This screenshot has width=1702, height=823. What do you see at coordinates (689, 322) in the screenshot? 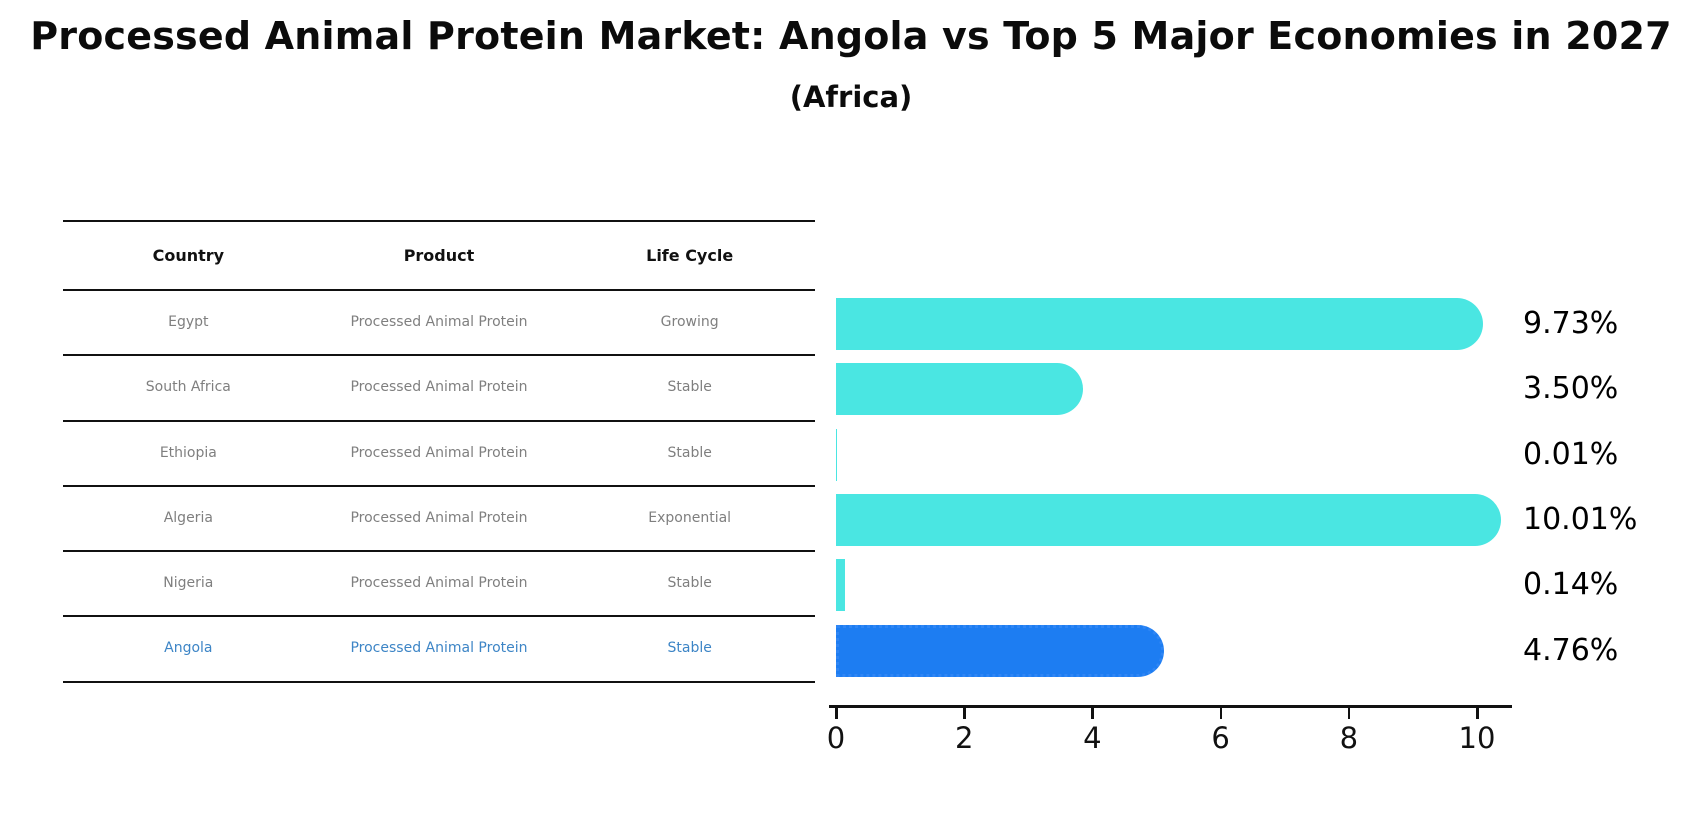
I see `life-cycle-cell: Growing` at bounding box center [689, 322].